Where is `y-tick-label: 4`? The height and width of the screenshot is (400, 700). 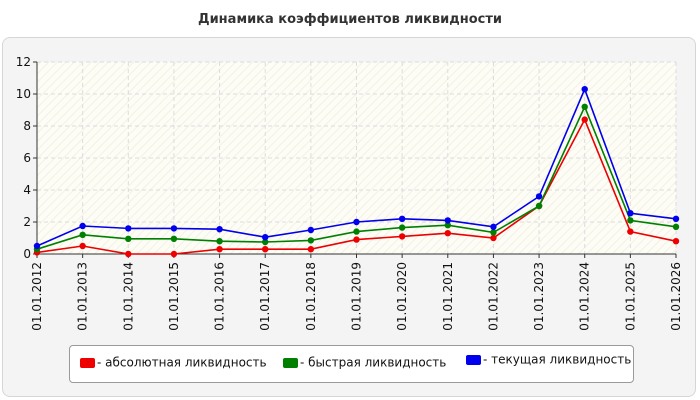 y-tick-label: 4 is located at coordinates (27, 190).